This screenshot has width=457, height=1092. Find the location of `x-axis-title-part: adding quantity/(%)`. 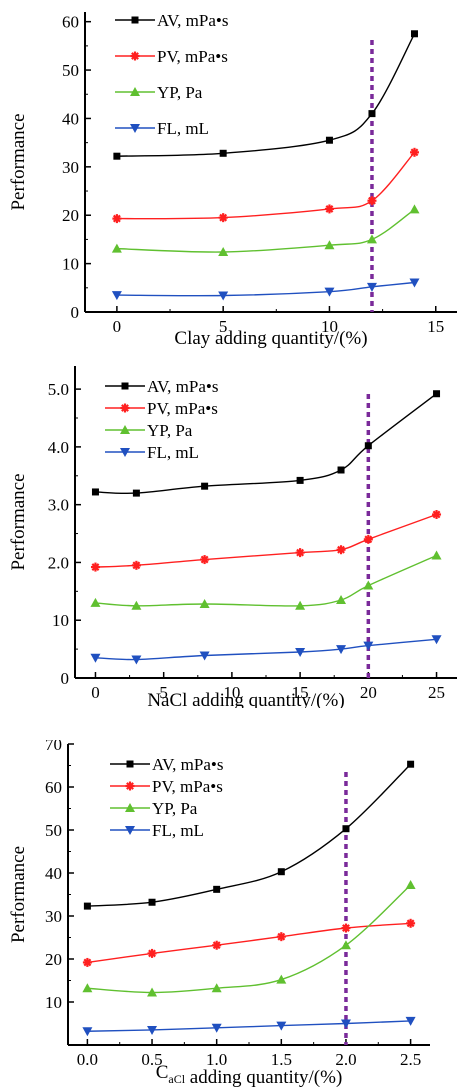

x-axis-title-part: adding quantity/(%) is located at coordinates (263, 1077).